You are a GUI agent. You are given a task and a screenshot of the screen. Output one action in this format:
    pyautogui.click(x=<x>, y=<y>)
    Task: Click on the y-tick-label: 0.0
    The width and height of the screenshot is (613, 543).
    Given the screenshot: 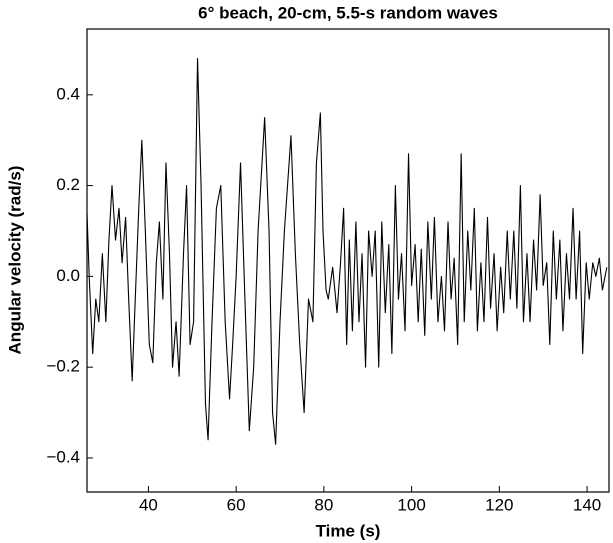 What is the action you would take?
    pyautogui.click(x=68, y=275)
    